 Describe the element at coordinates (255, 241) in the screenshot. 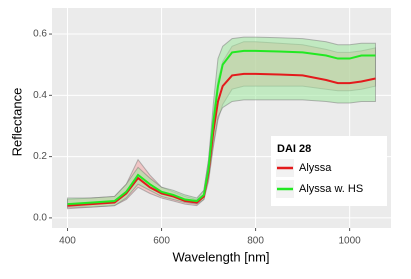

I see `x-tick-label: 800` at that location.